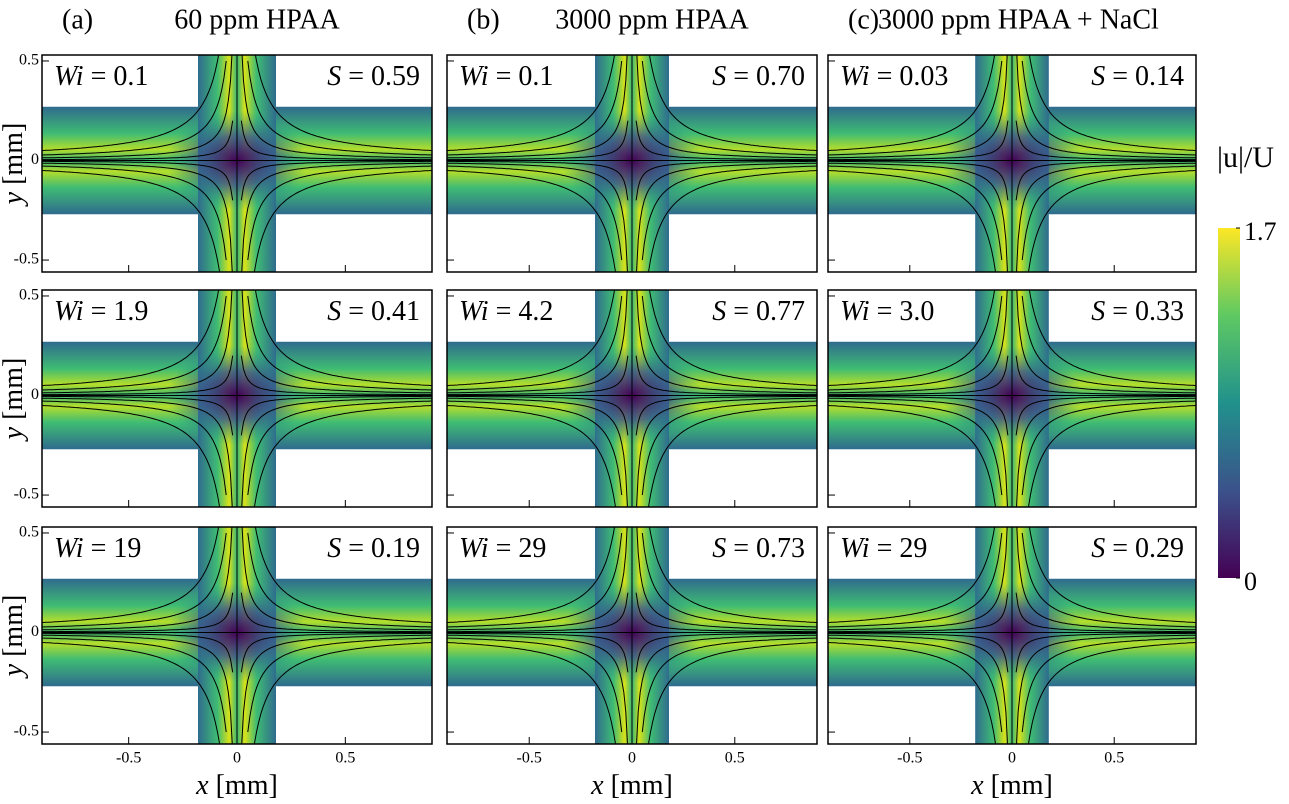 The image size is (1289, 804). What do you see at coordinates (529, 758) in the screenshot?
I see `x-tick-label: -0.5` at bounding box center [529, 758].